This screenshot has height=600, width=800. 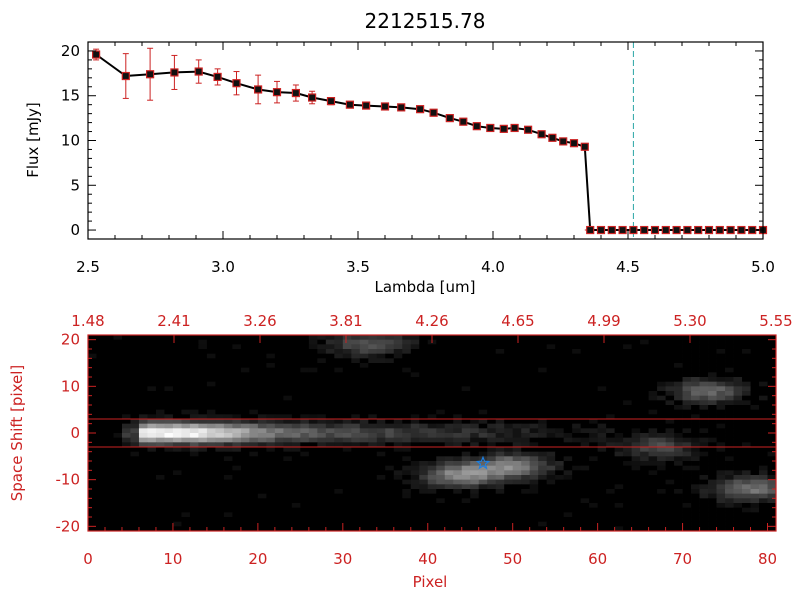 I want to click on spectrum-x-label: Lambda [um], so click(x=425, y=287).